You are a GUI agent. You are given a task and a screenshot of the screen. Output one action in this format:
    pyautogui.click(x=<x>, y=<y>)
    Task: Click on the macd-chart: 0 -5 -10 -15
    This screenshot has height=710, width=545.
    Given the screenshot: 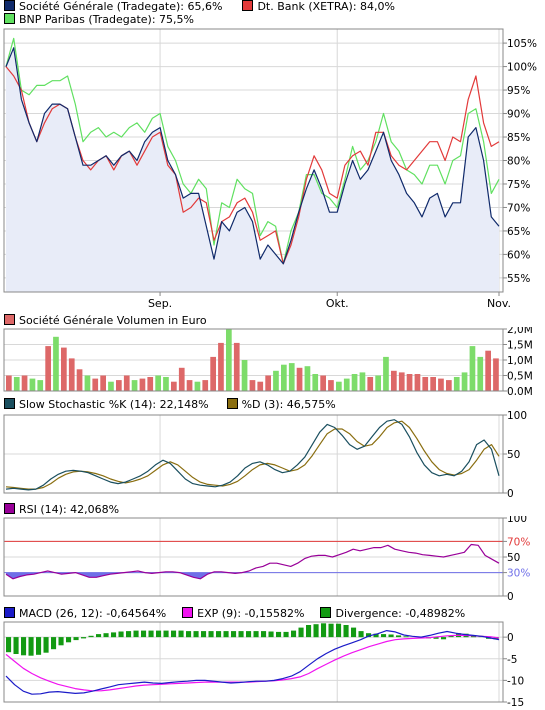 What is the action you would take?
    pyautogui.click(x=263, y=665)
    